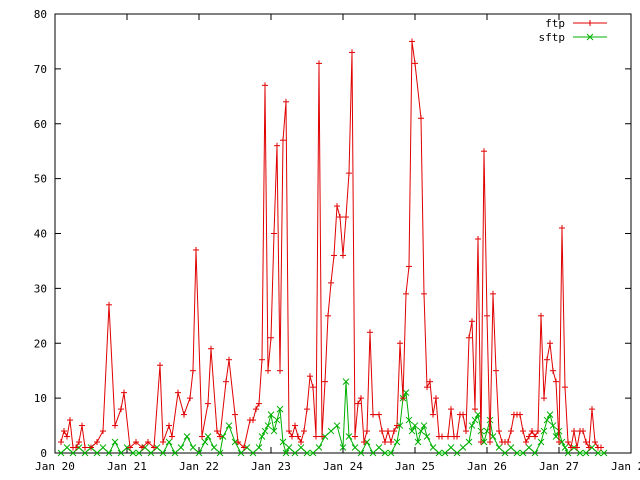  I want to click on legend-label-sftp: sftp, so click(552, 37).